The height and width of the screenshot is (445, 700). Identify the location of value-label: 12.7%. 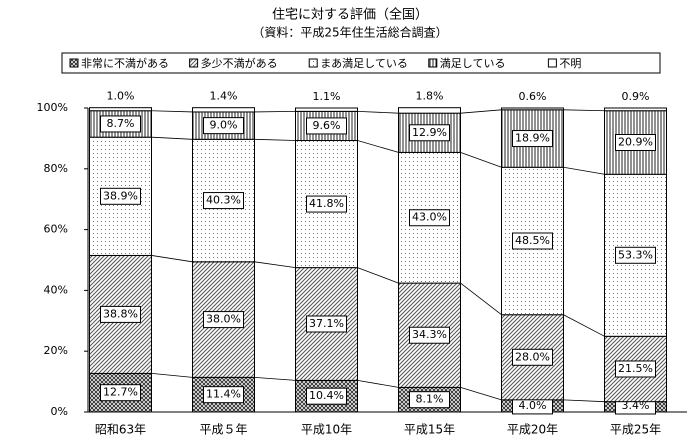
(120, 392).